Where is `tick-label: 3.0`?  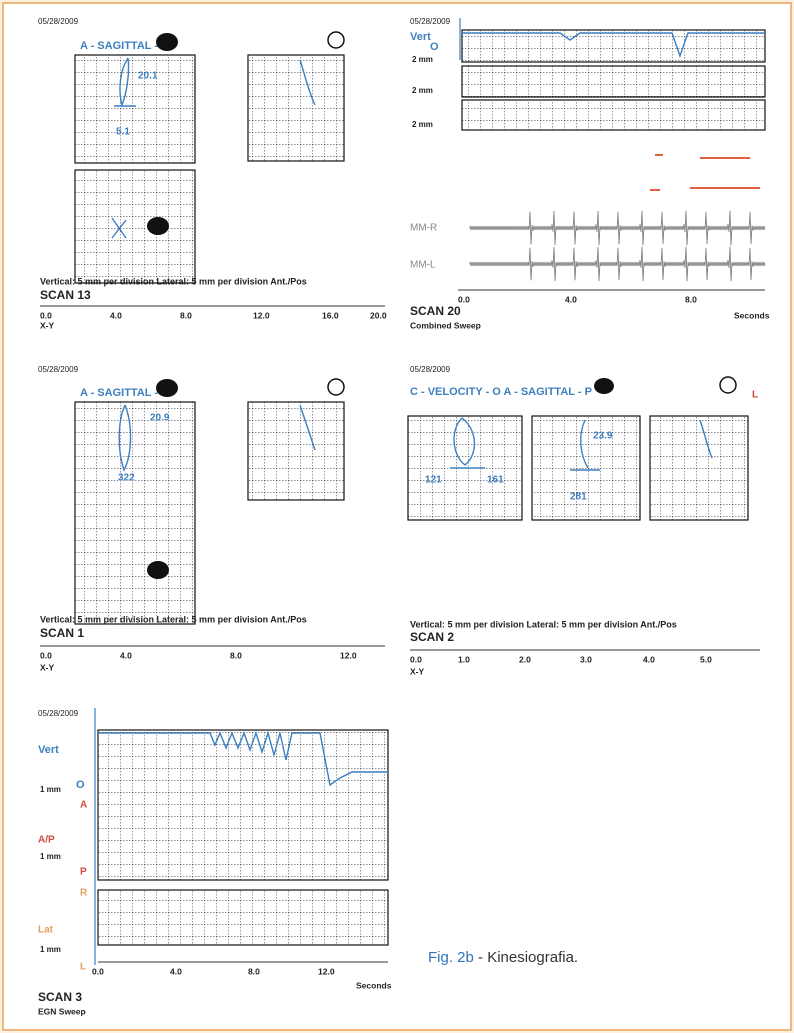 tick-label: 3.0 is located at coordinates (586, 659).